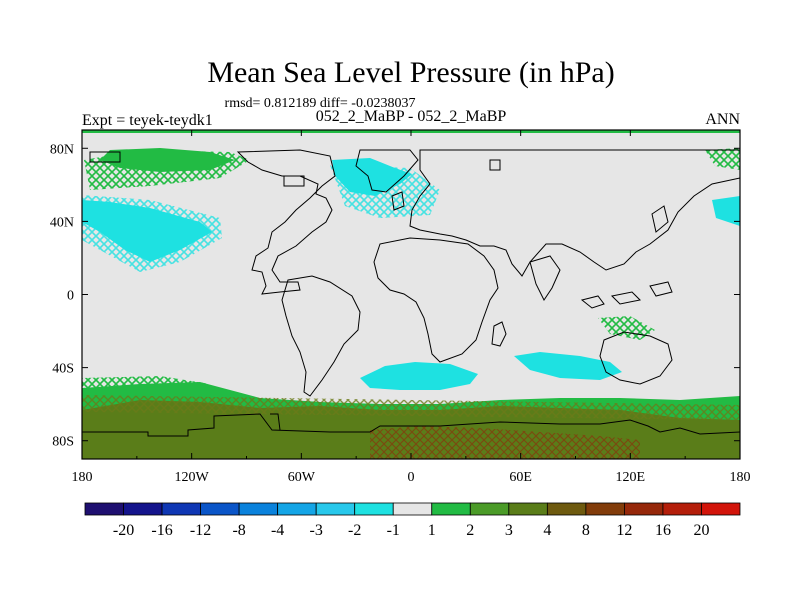  I want to click on colorbar-label: 1, so click(432, 530).